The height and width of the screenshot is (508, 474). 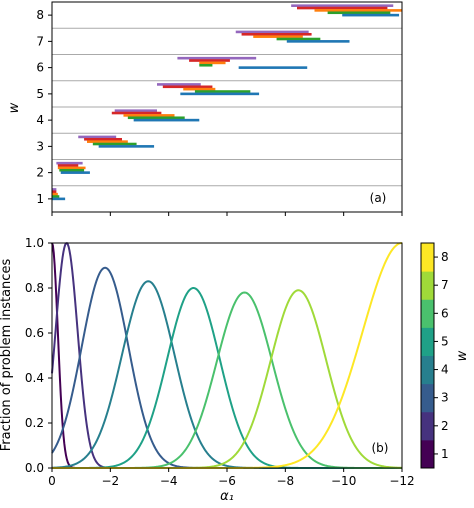 What do you see at coordinates (34, 378) in the screenshot?
I see `ytick-label: 0.4` at bounding box center [34, 378].